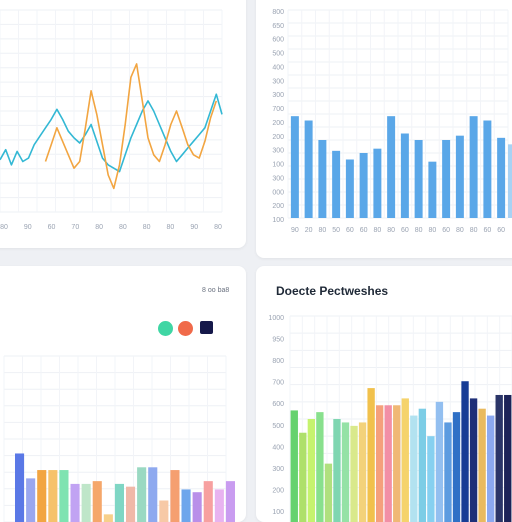  I want to click on x-tick-label: 70, so click(75, 227).